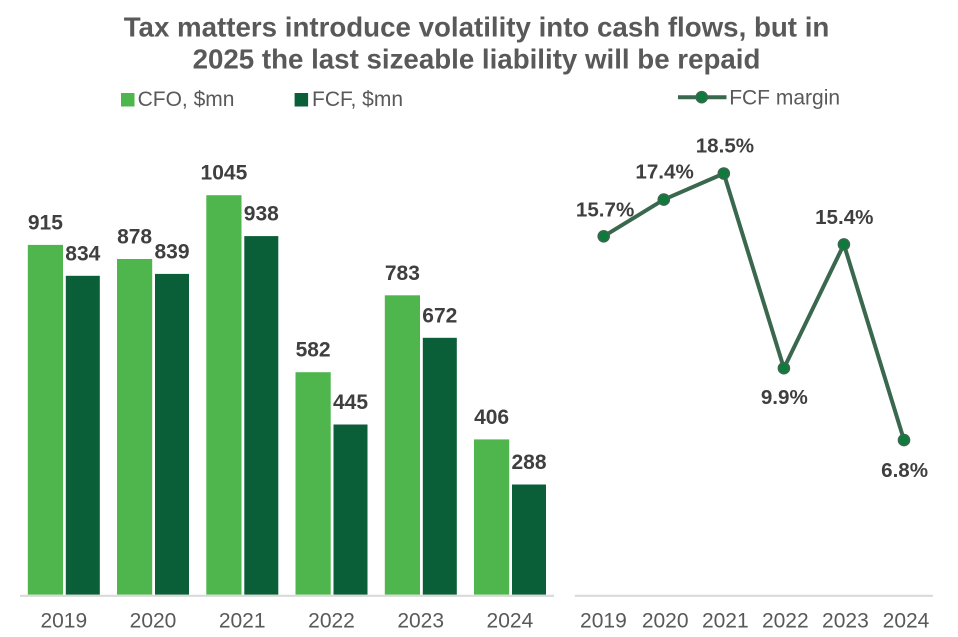 Image resolution: width=958 pixels, height=637 pixels. What do you see at coordinates (904, 470) in the screenshot?
I see `svg-text: 6.8%` at bounding box center [904, 470].